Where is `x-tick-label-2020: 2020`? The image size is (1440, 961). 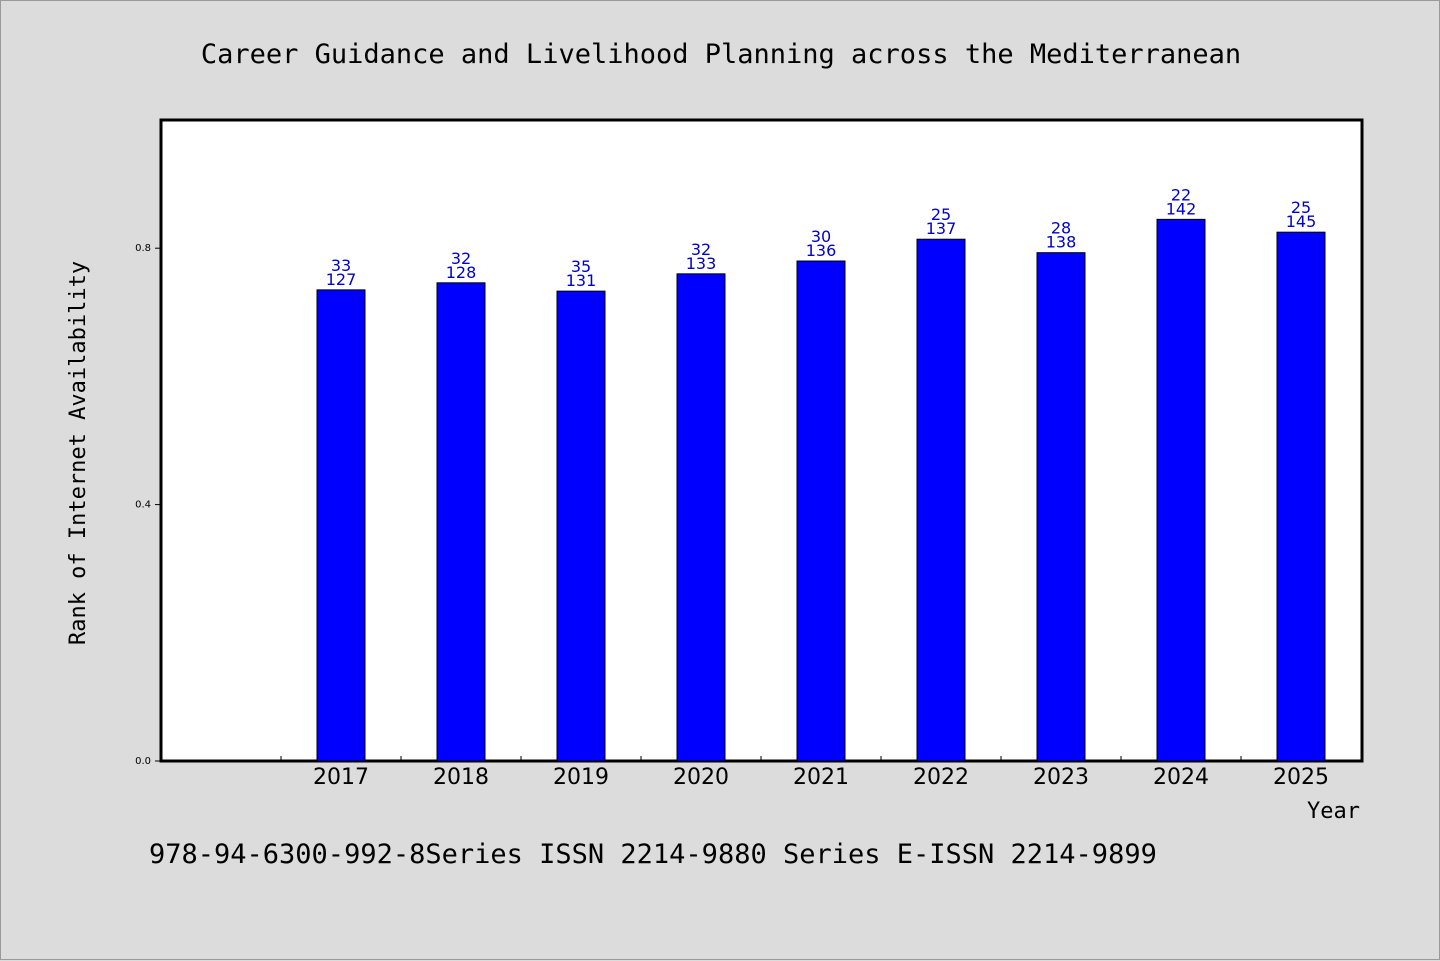 x-tick-label-2020: 2020 is located at coordinates (701, 777).